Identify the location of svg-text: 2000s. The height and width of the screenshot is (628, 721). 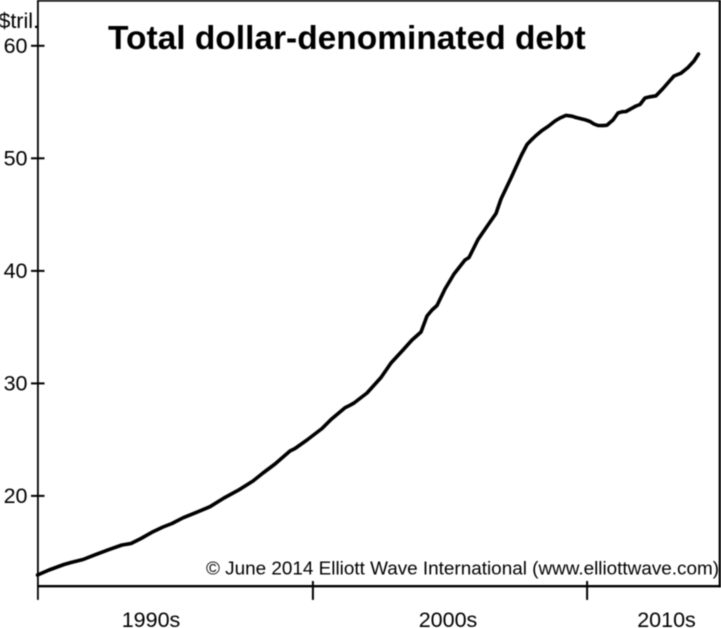
(448, 618).